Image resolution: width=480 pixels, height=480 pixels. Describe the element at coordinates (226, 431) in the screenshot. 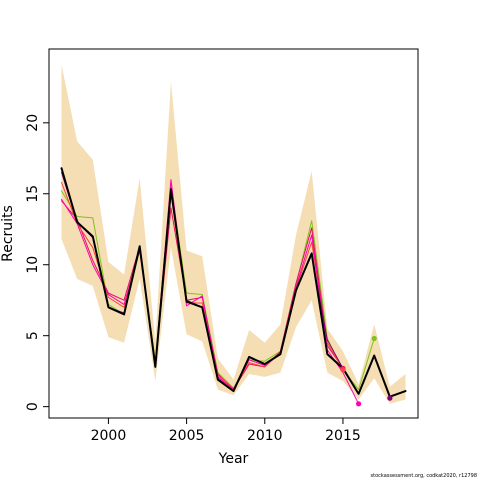

I see `x-axis: 2000 2005 2010 2015` at that location.